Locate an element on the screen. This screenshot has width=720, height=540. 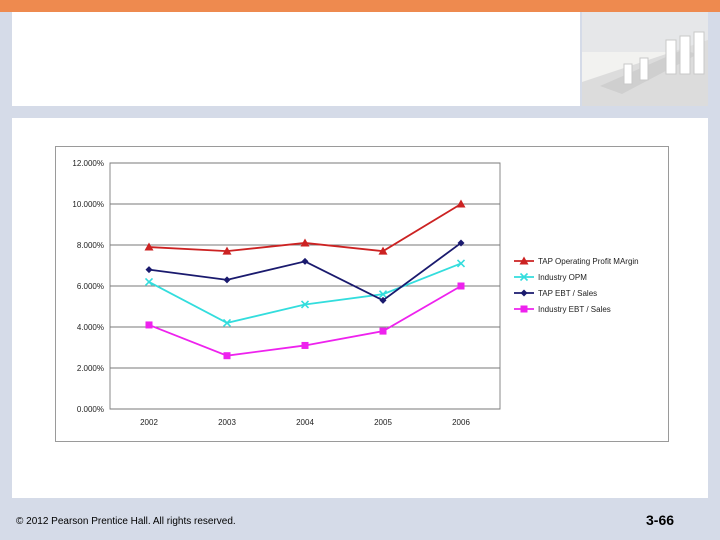
y-tick-label: 6.000% is located at coordinates (90, 286).